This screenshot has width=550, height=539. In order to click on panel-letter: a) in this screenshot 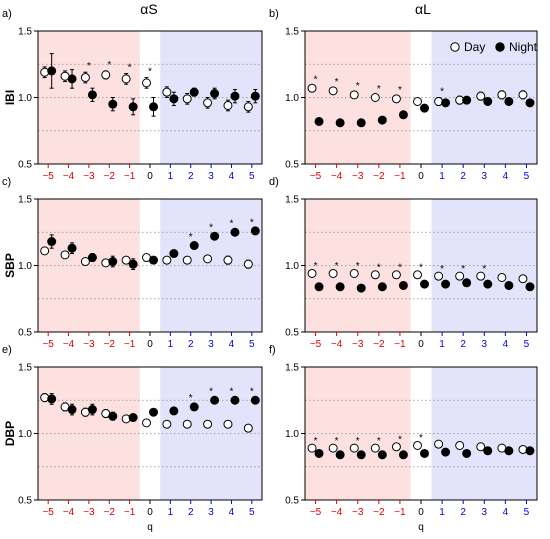, I will do `click(7, 14)`.